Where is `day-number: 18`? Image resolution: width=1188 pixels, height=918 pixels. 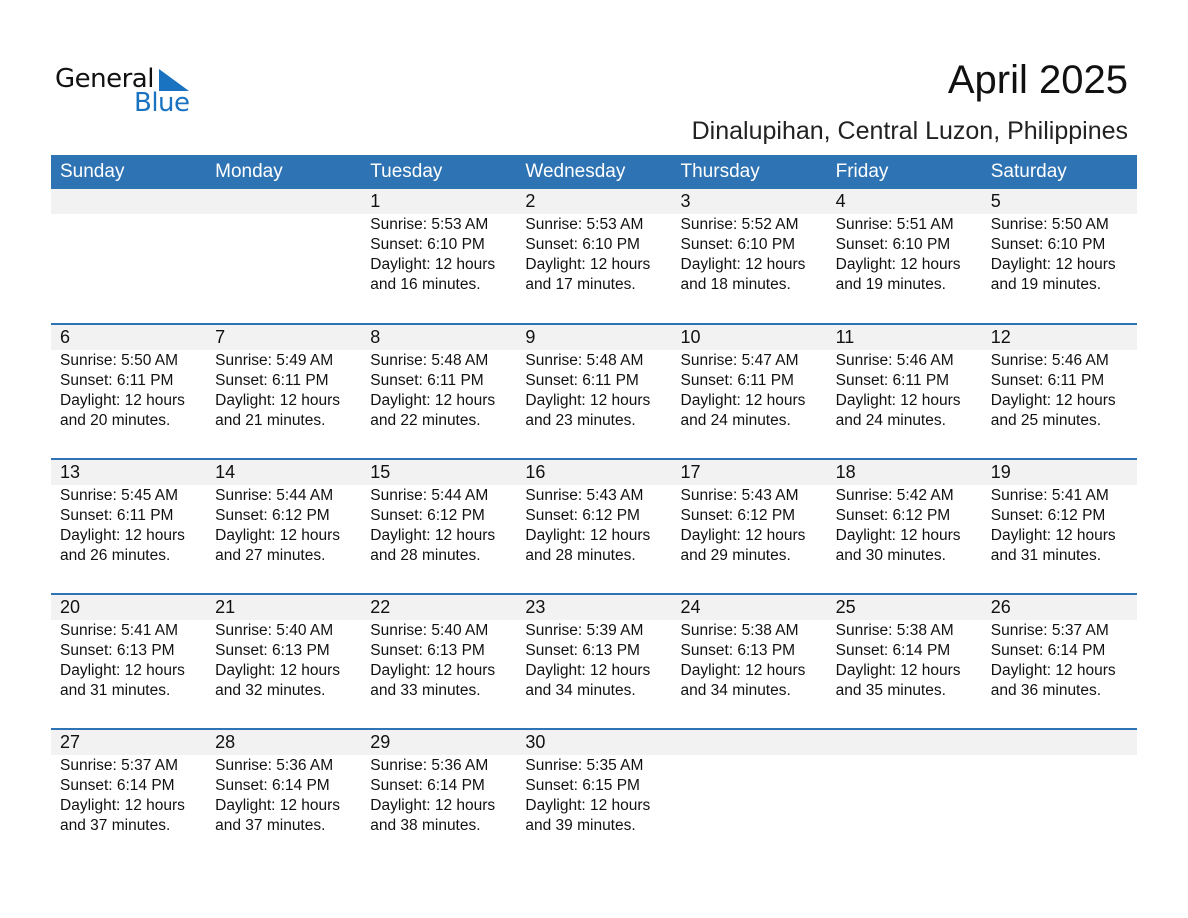
day-number: 18 is located at coordinates (845, 472).